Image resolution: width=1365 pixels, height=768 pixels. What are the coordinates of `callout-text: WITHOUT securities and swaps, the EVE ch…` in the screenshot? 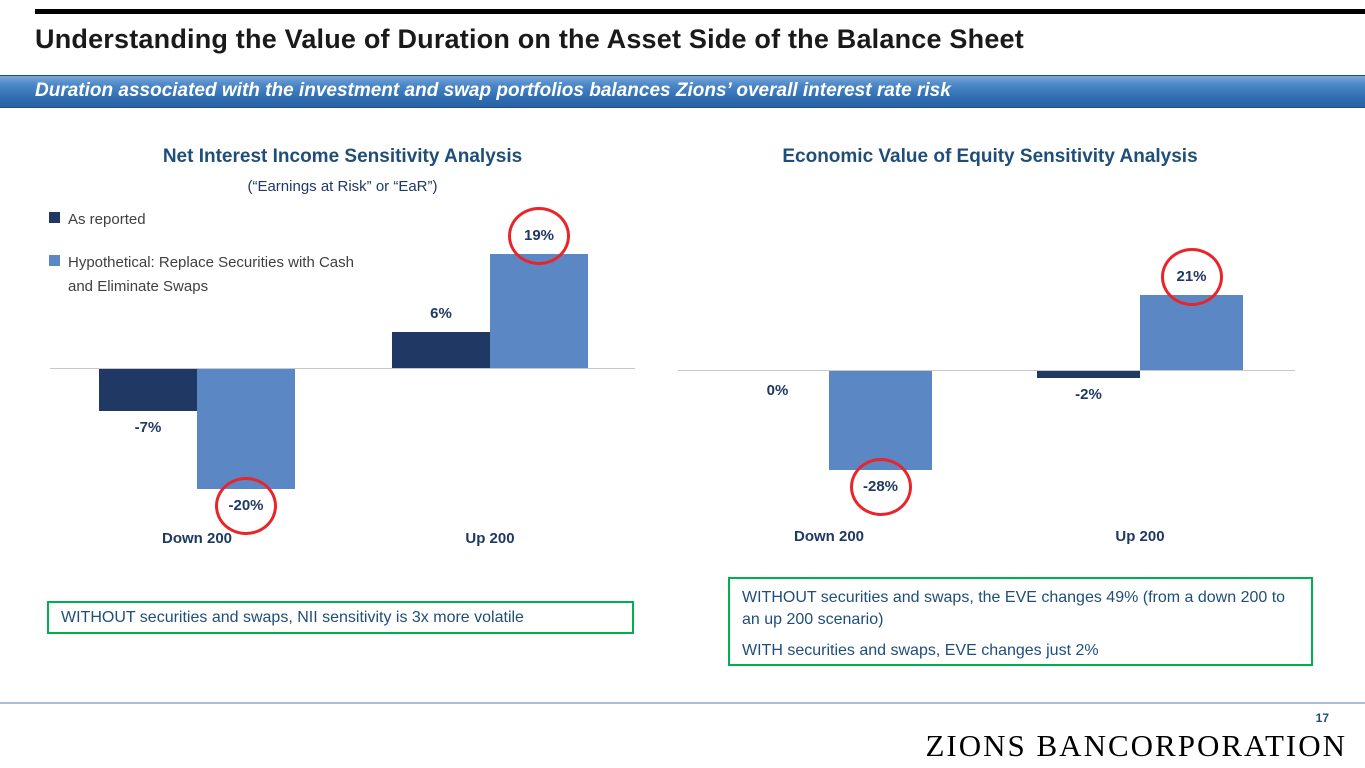 It's located at (1014, 608).